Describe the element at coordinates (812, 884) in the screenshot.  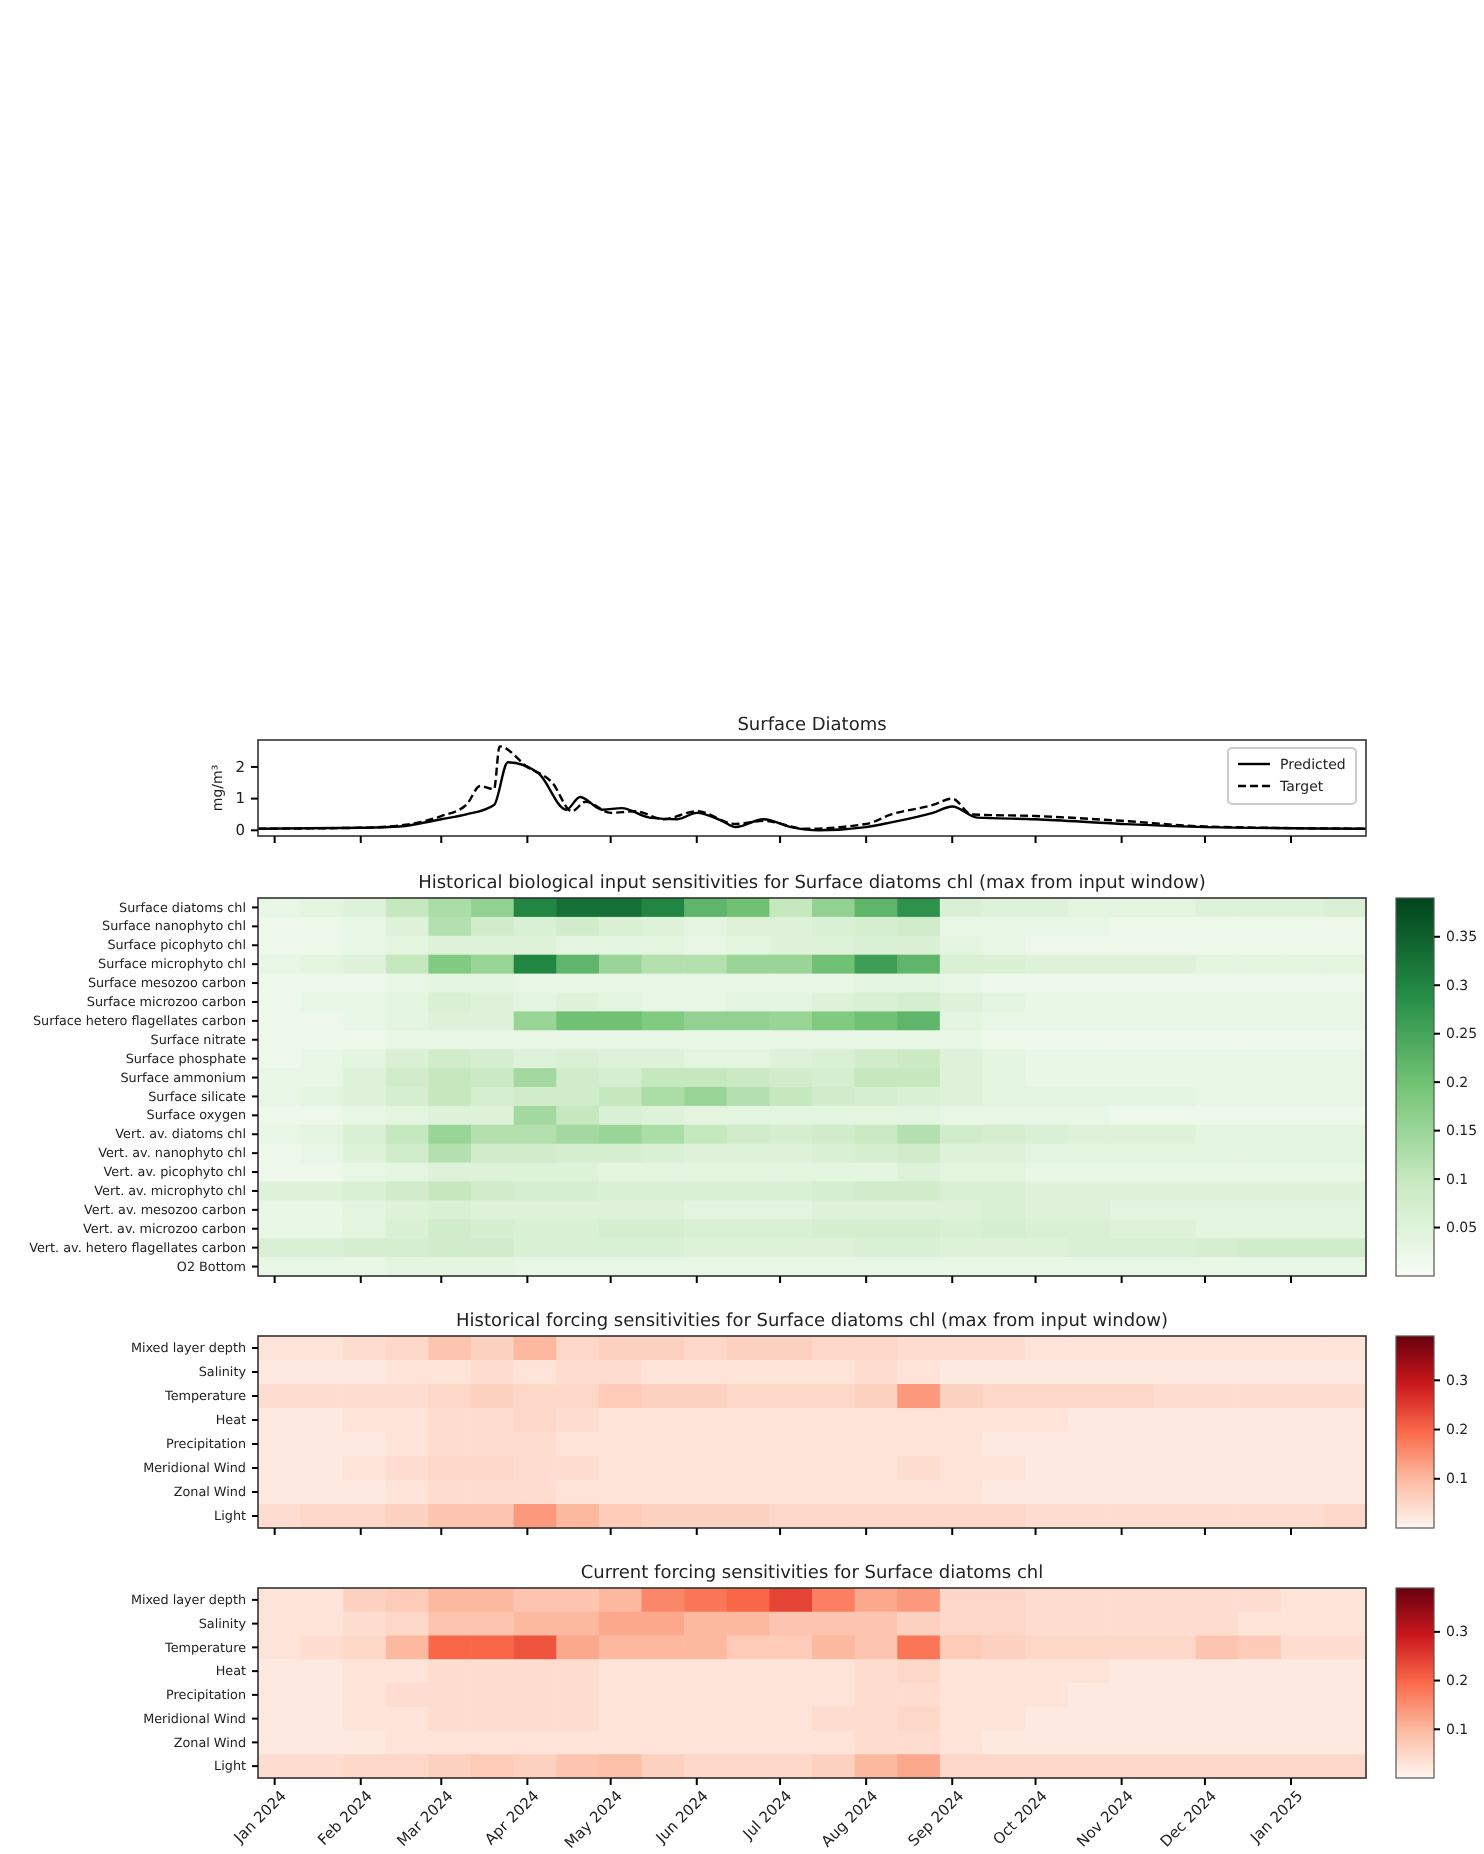
I see `chart-title: Historical biological input sensitivities for Surface diatoms chl (max from input window)` at that location.